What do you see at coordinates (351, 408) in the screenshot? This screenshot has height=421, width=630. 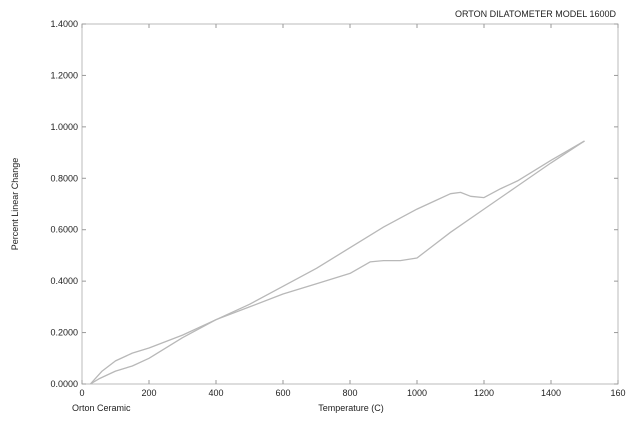 I see `x-axis-title: Temperature (C)` at bounding box center [351, 408].